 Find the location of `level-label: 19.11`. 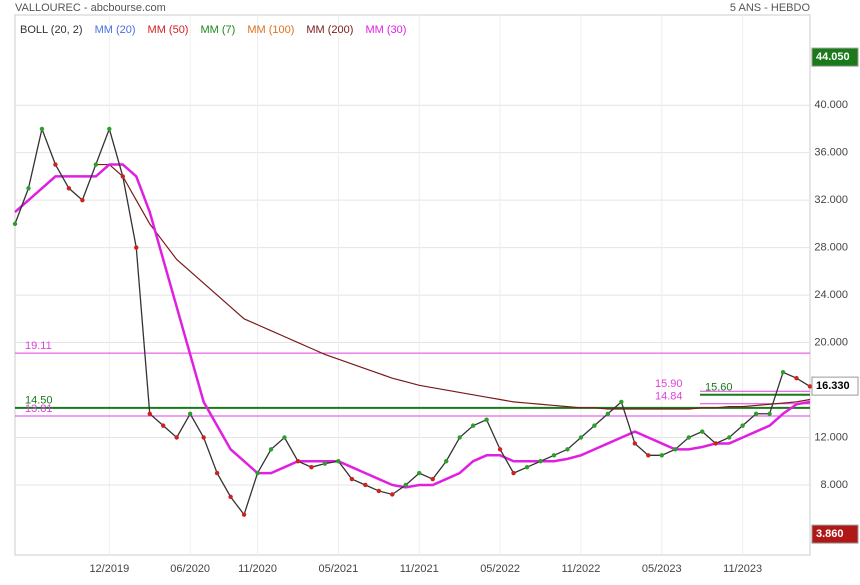

level-label: 19.11 is located at coordinates (38, 346).